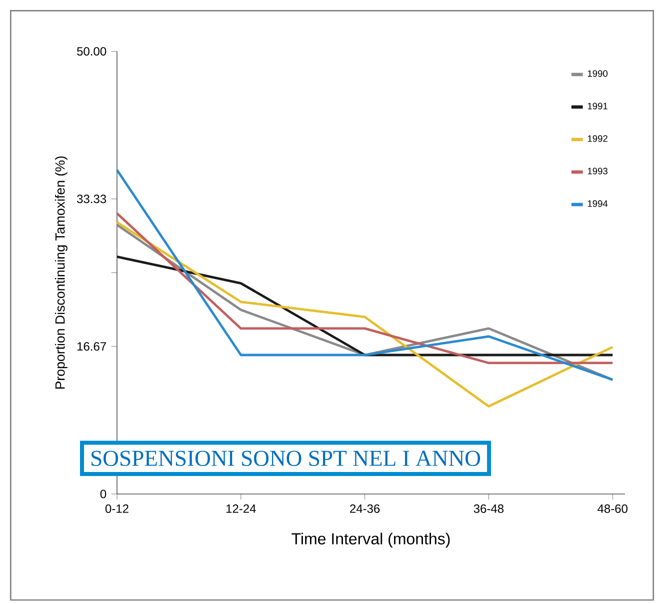 The height and width of the screenshot is (604, 664). What do you see at coordinates (91, 51) in the screenshot?
I see `y-tick-label: 50.00` at bounding box center [91, 51].